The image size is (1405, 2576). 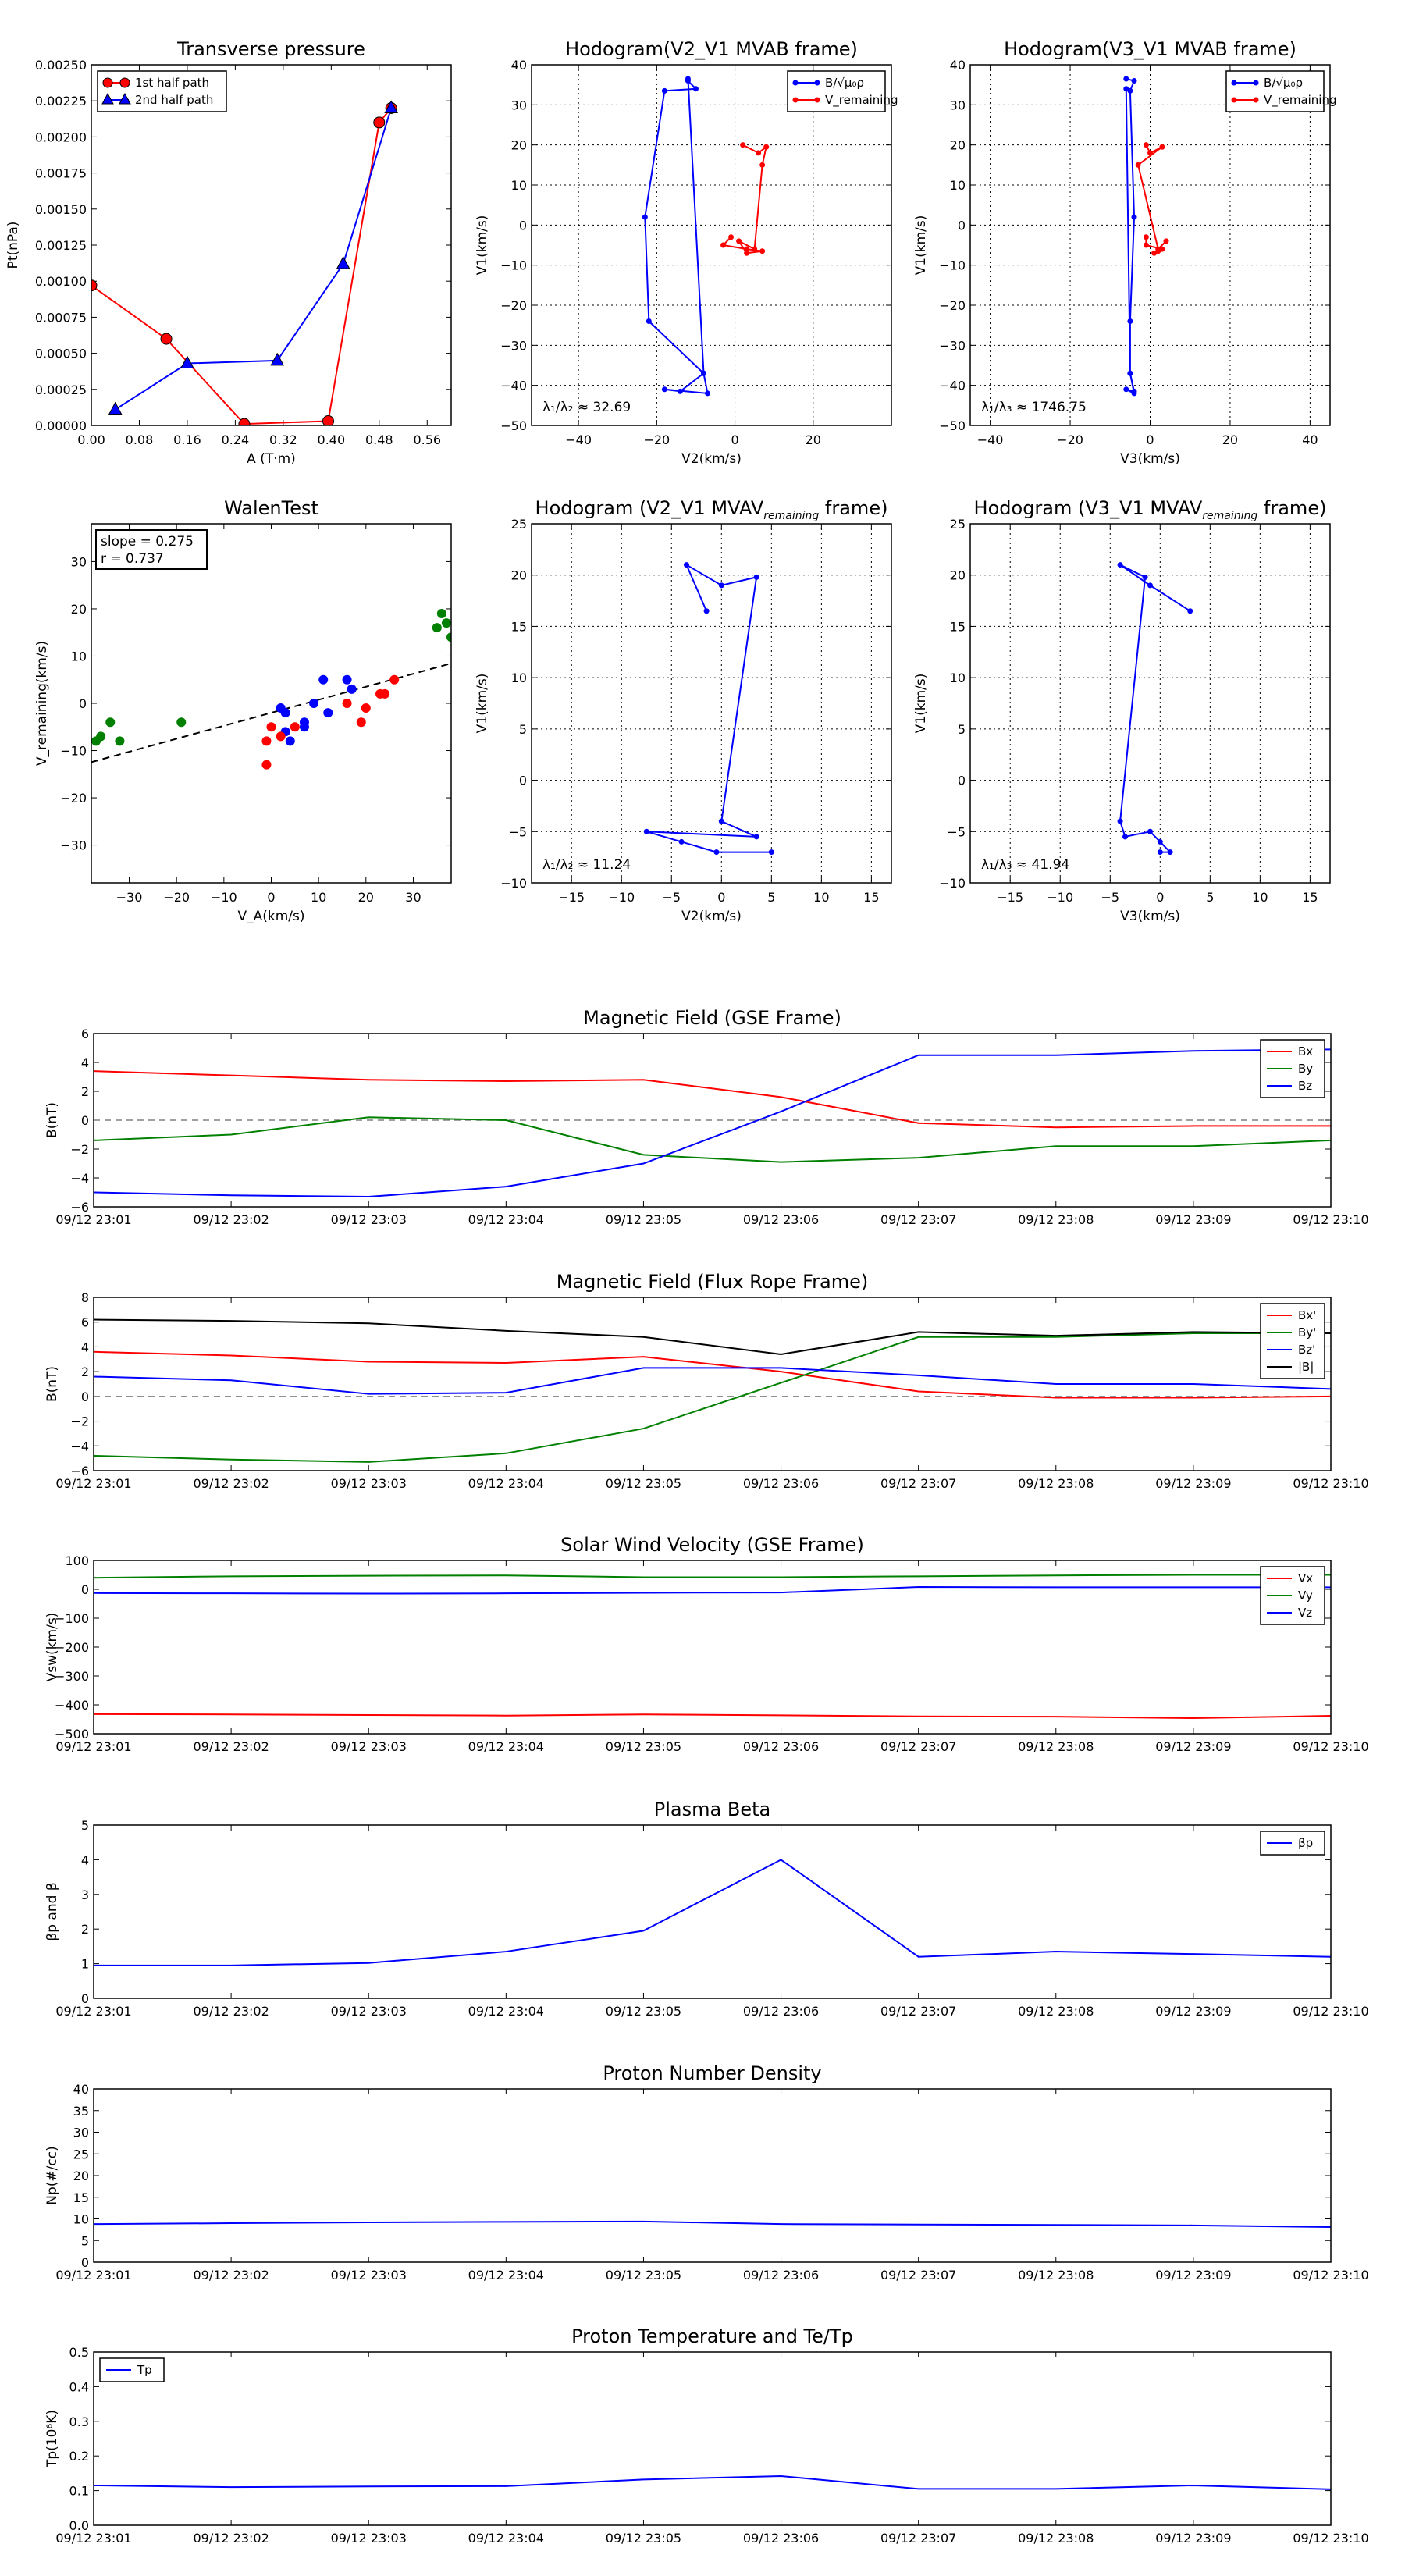 I want to click on y-tick-label: 0.00100, so click(x=61, y=281).